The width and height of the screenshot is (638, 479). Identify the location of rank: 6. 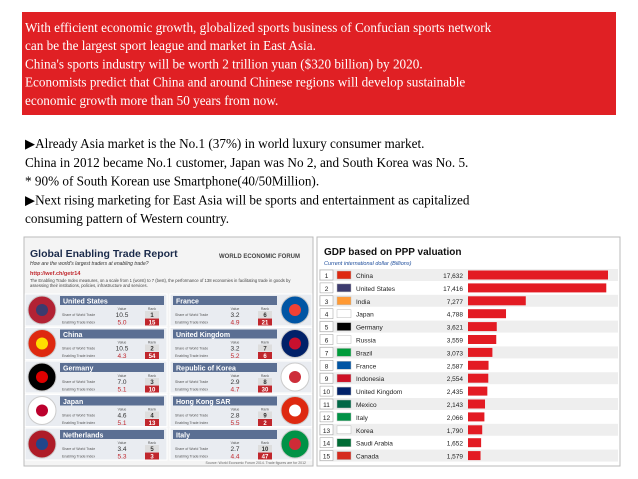
(327, 341).